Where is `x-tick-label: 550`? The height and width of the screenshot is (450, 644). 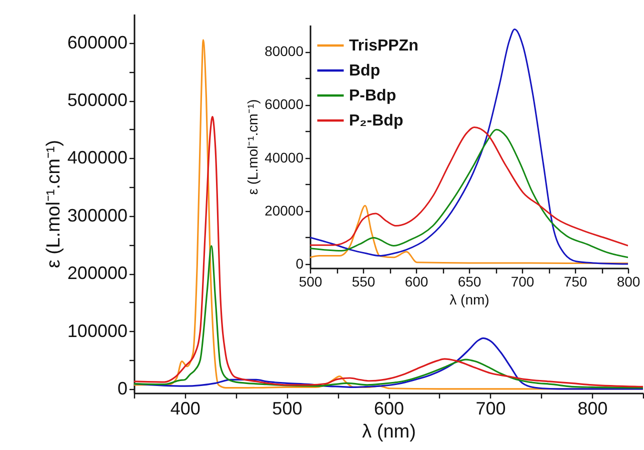
x-tick-label: 550 is located at coordinates (364, 282).